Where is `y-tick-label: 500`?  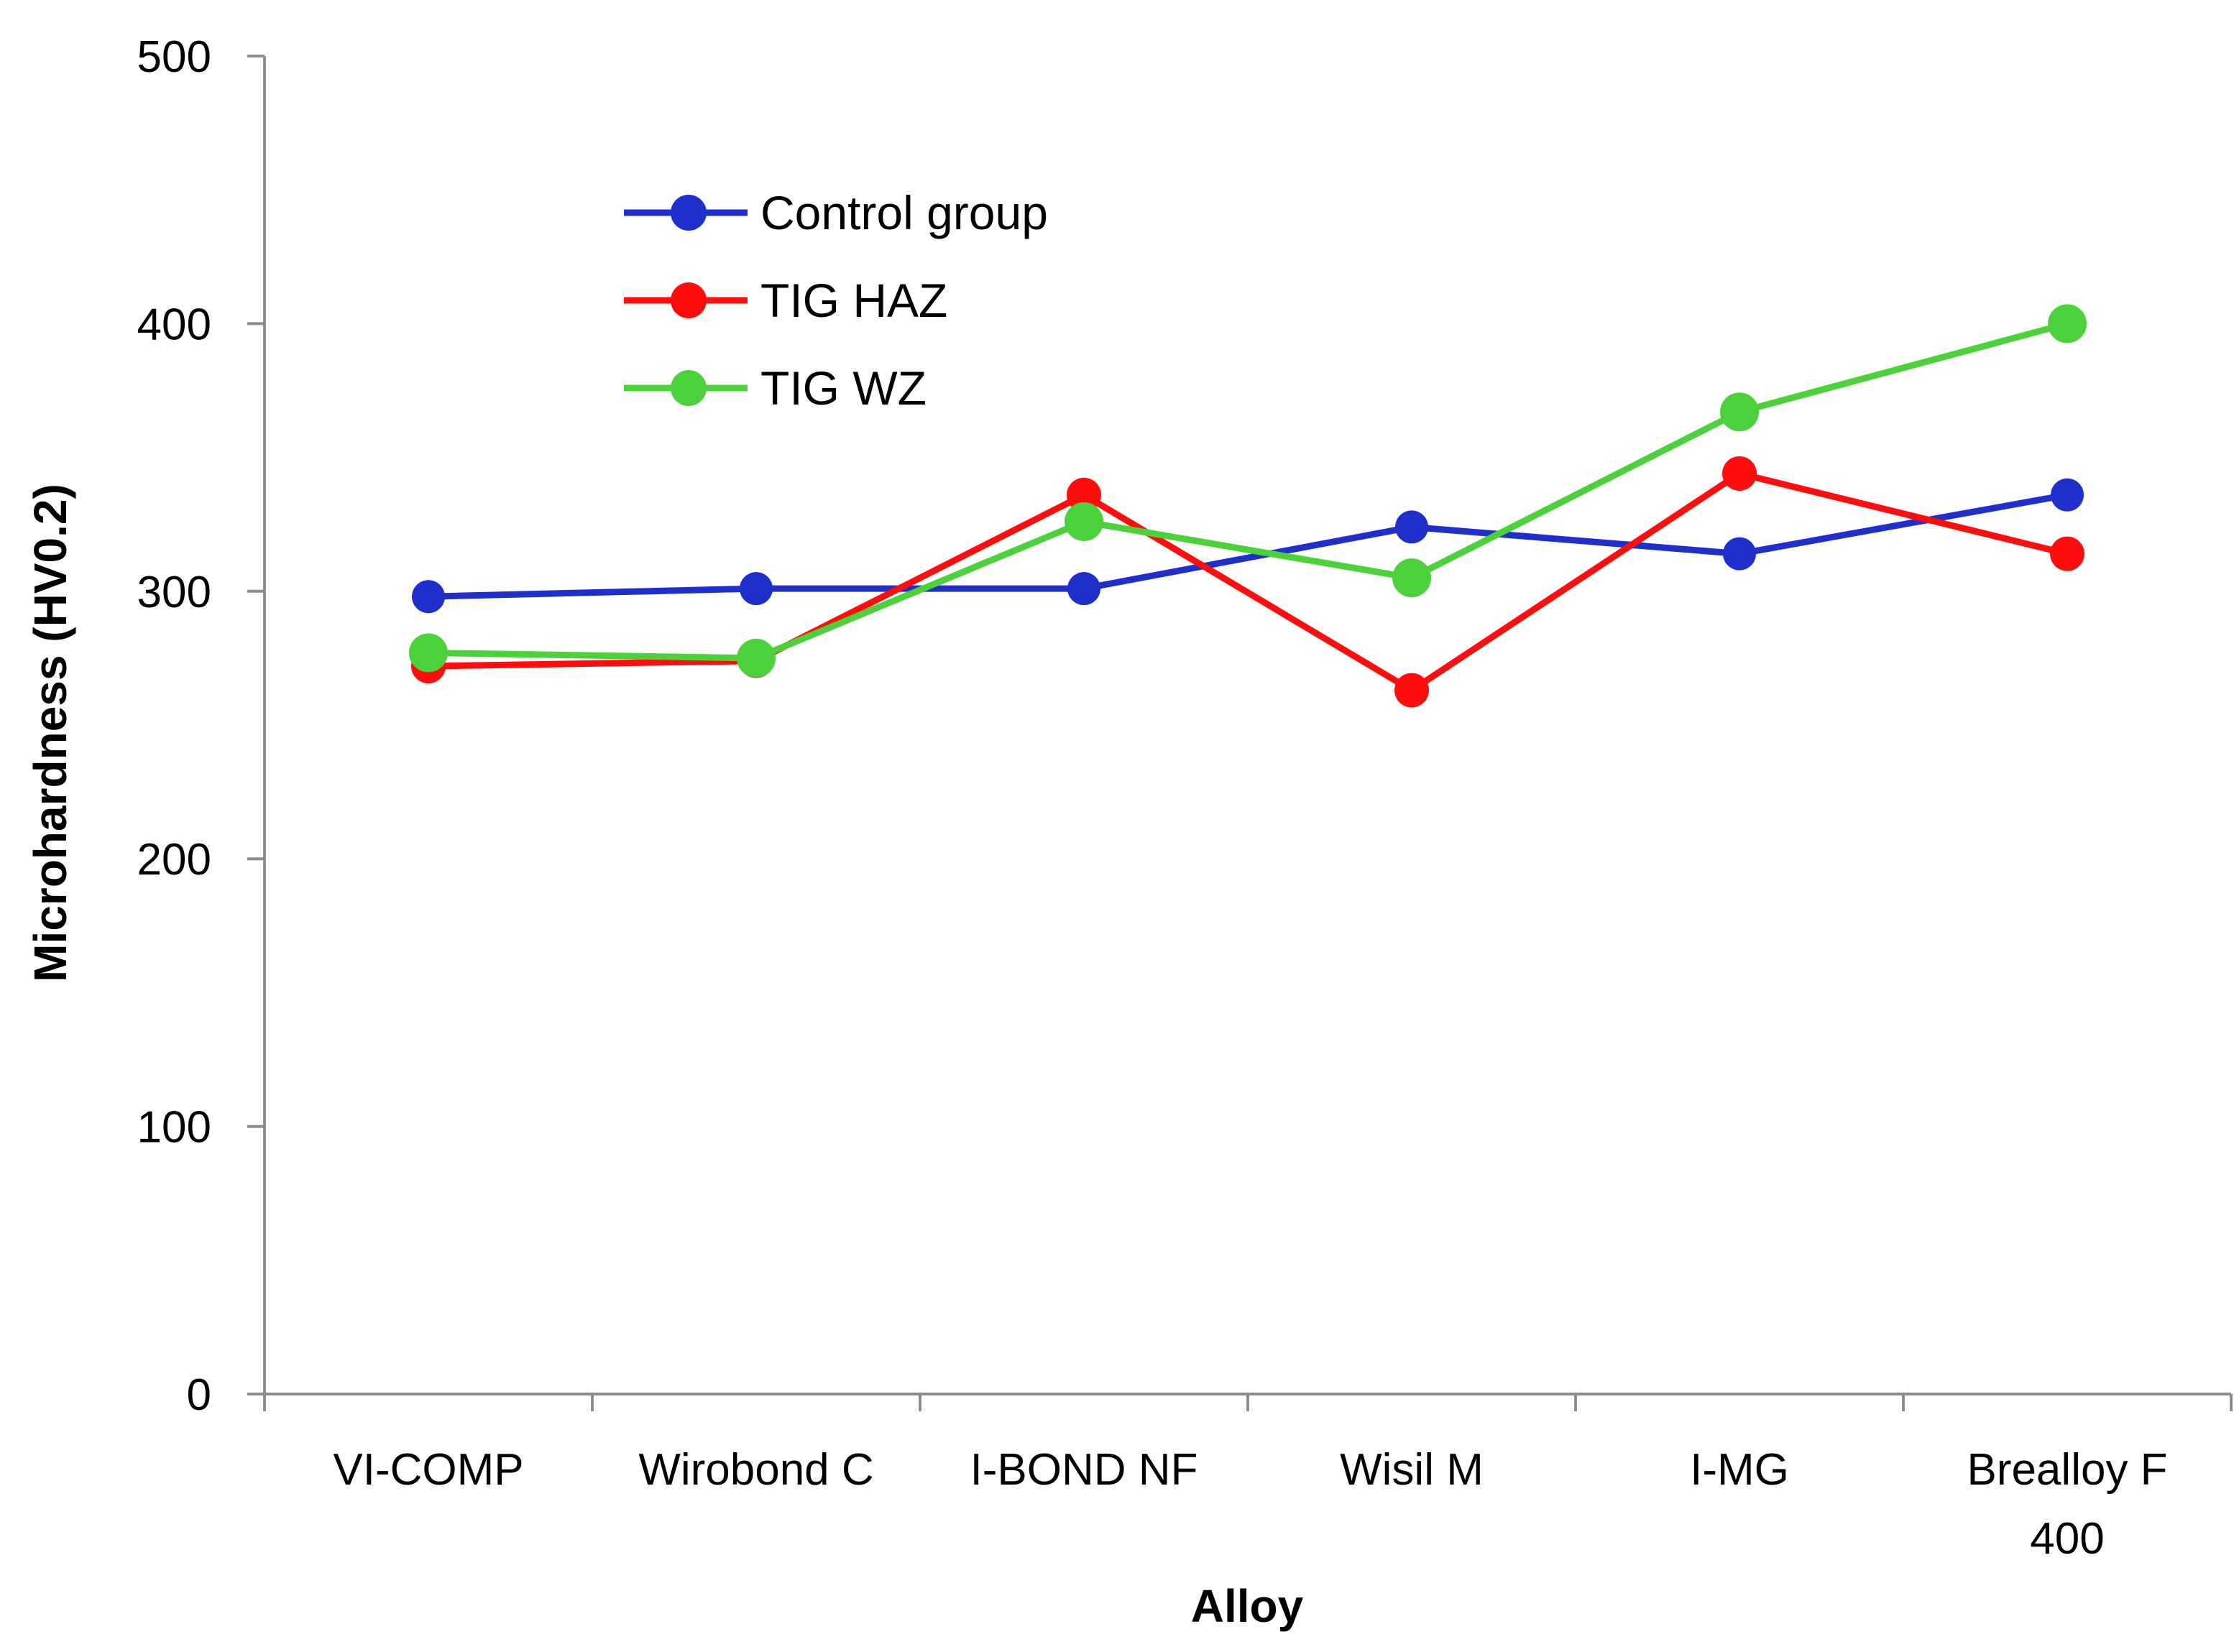
y-tick-label: 500 is located at coordinates (174, 57).